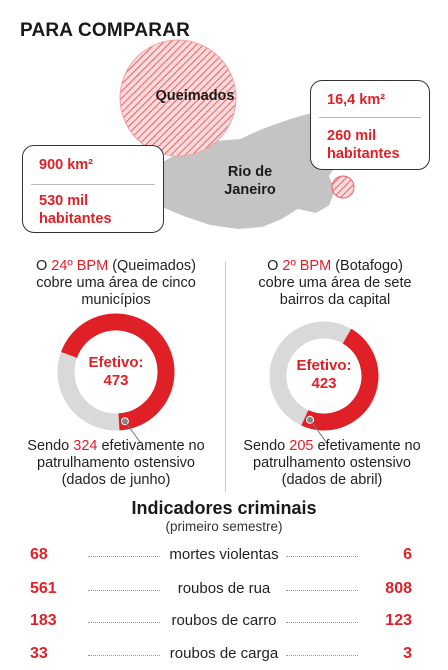 Image resolution: width=448 pixels, height=670 pixels. What do you see at coordinates (250, 181) in the screenshot?
I see `rio-label: Rio de Janeiro` at bounding box center [250, 181].